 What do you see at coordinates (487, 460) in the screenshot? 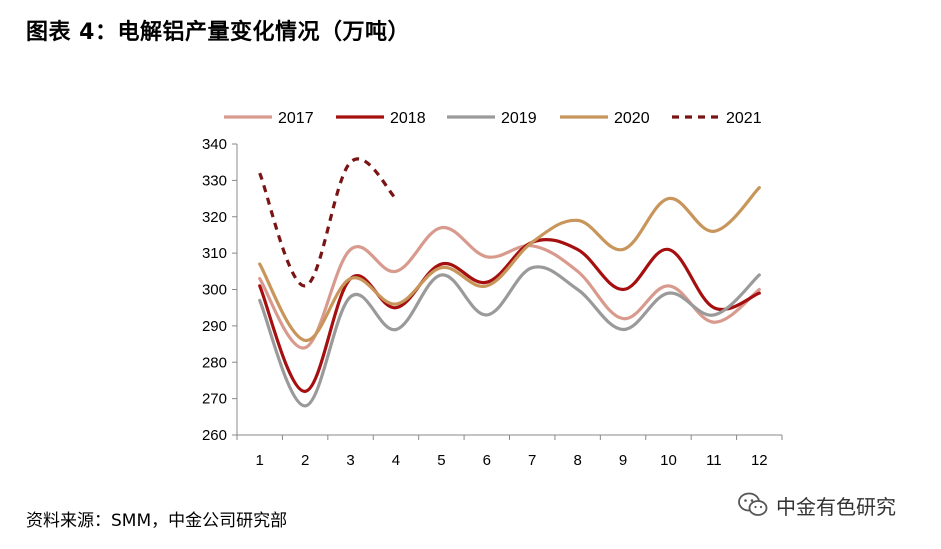
I see `x-tick-label: 6` at bounding box center [487, 460].